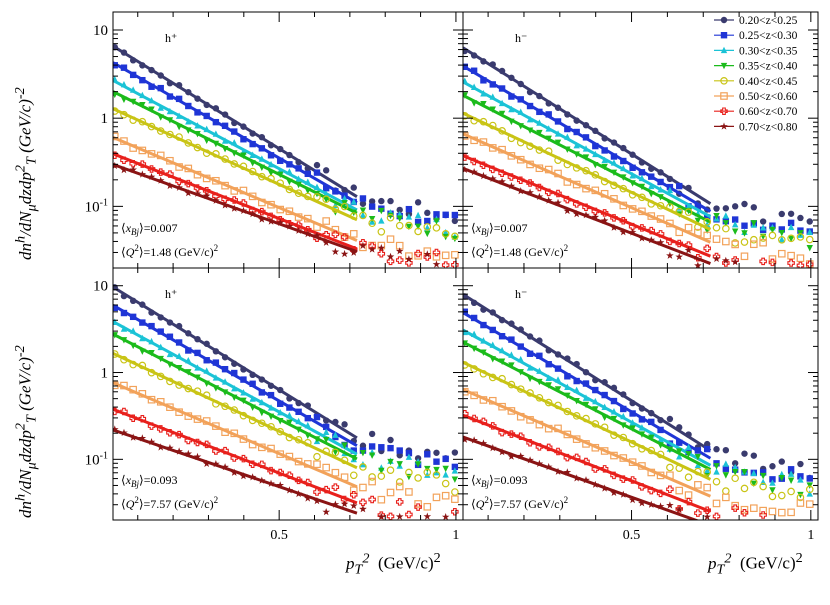 The height and width of the screenshot is (605, 830). I want to click on x-tick-label: 0.5, so click(632, 535).